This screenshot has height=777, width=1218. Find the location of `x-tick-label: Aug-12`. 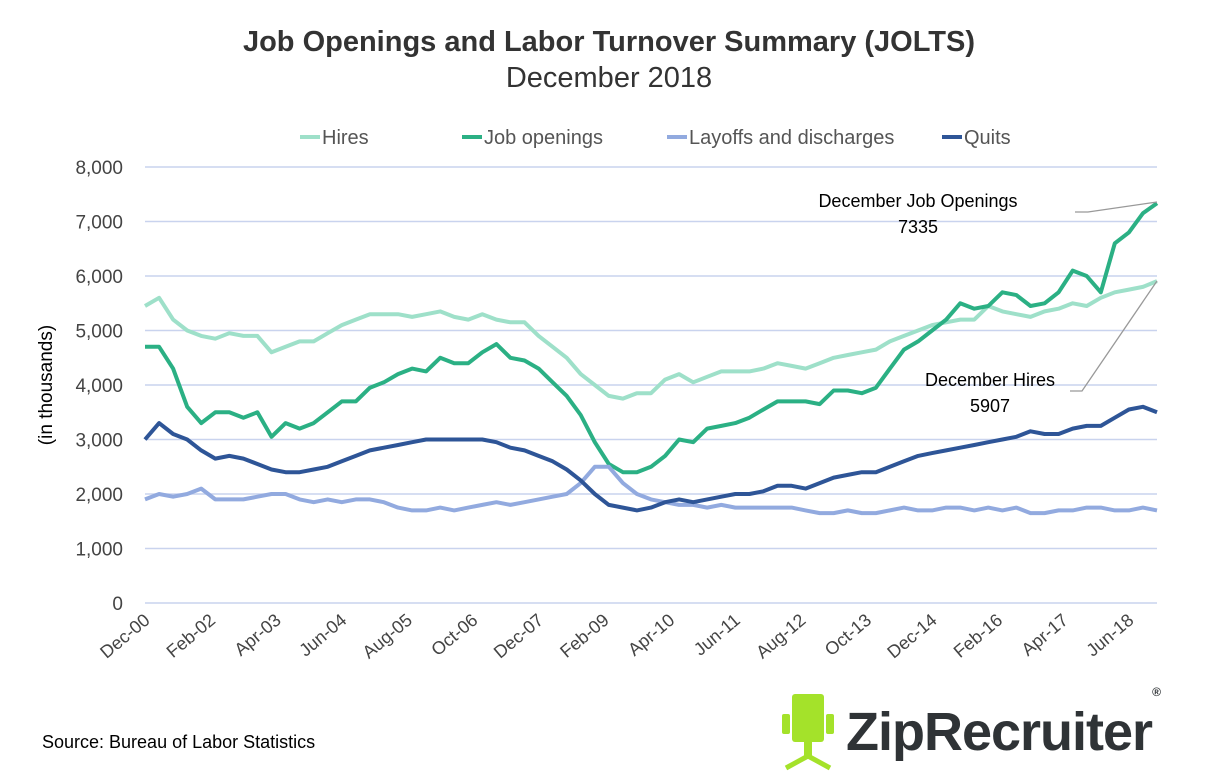

x-tick-label: Aug-12 is located at coordinates (780, 636).